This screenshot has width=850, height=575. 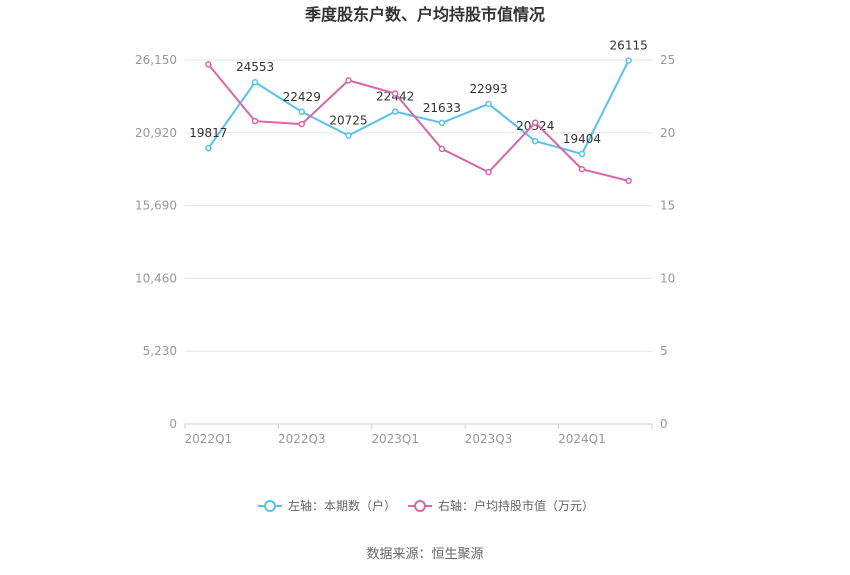 What do you see at coordinates (667, 60) in the screenshot?
I see `y-right-tick-label: 25` at bounding box center [667, 60].